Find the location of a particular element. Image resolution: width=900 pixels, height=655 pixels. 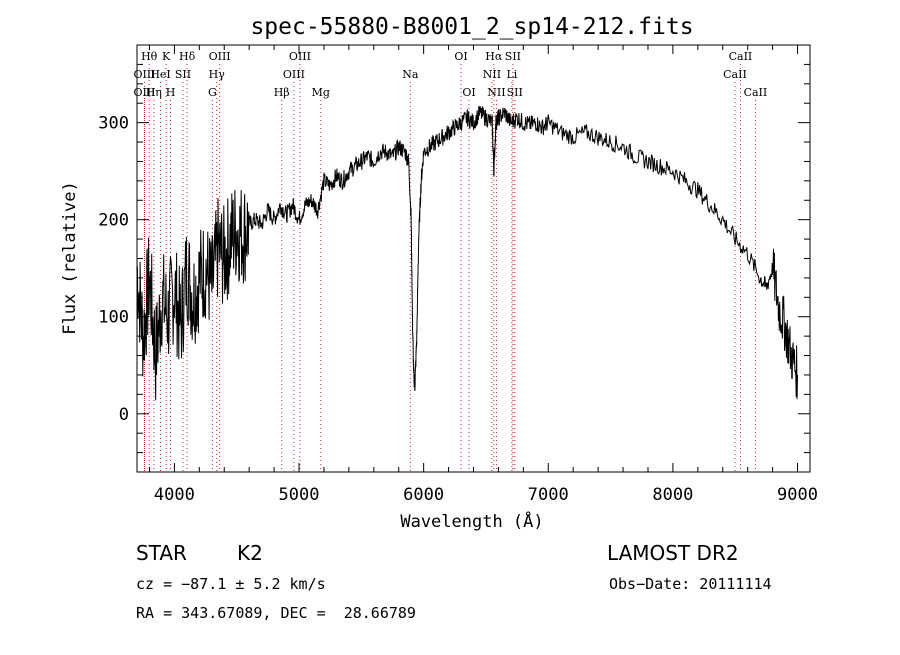

y-tick-label: 300 is located at coordinates (113, 124).